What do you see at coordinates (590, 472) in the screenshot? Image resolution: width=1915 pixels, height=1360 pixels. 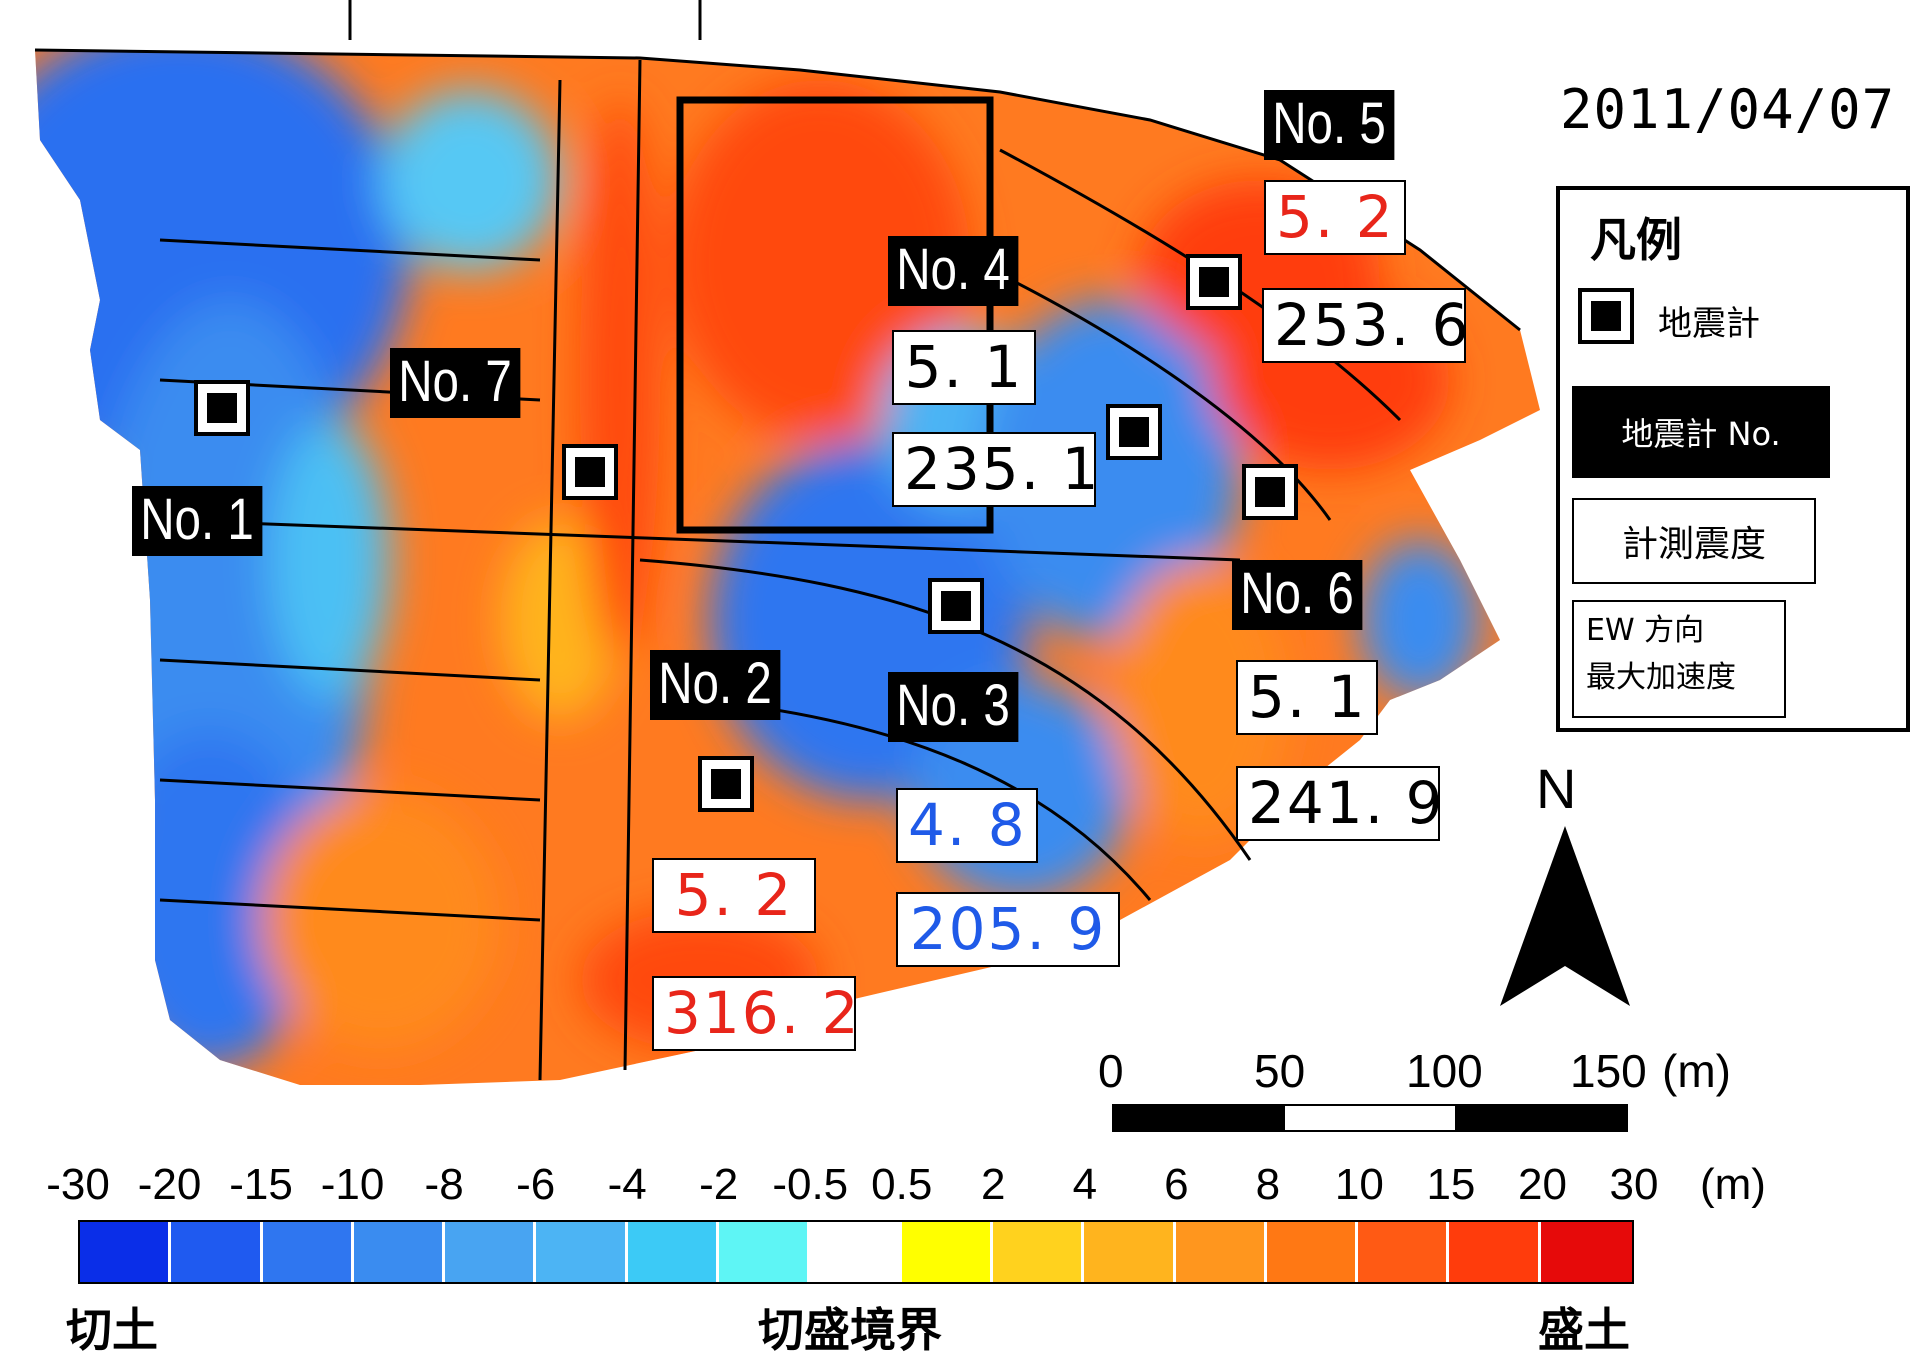 I see `sensor-no7` at bounding box center [590, 472].